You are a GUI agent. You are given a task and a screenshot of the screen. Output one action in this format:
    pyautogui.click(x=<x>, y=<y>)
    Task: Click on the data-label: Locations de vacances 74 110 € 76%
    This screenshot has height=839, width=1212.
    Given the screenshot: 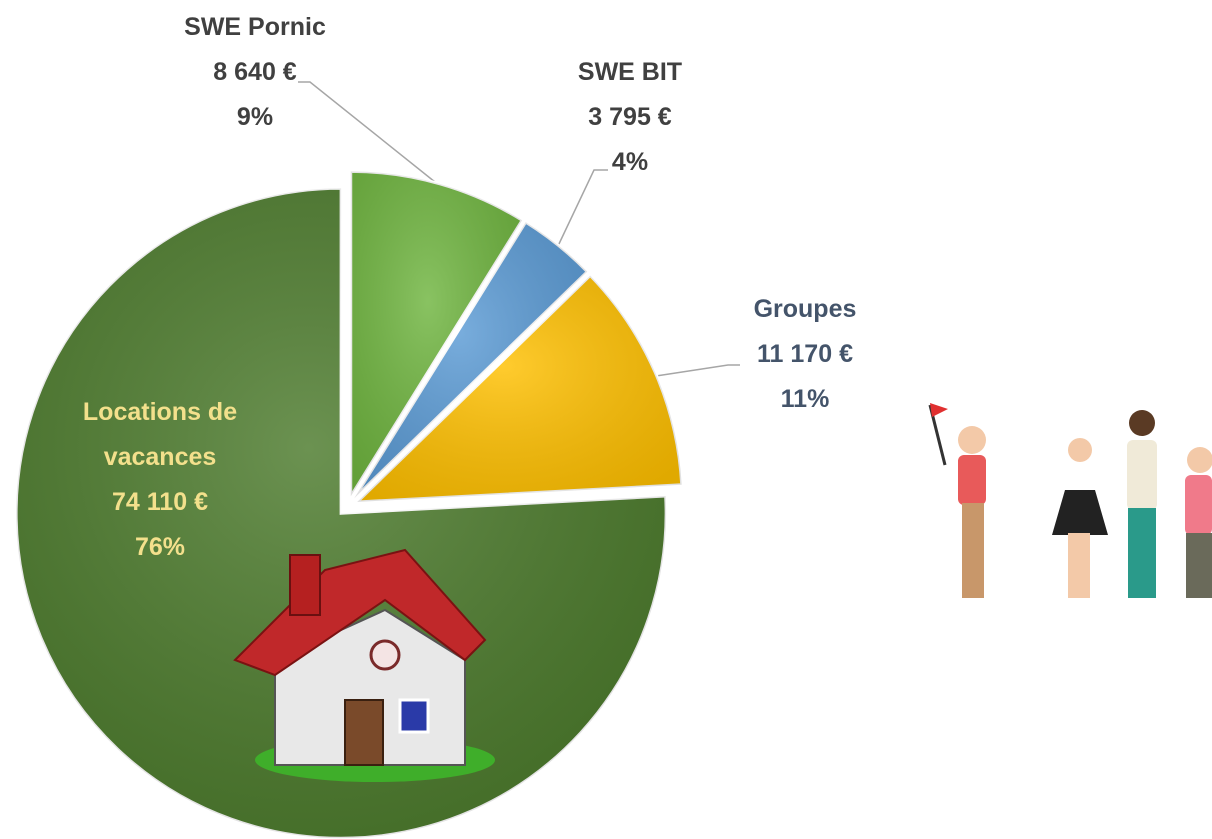 What is the action you would take?
    pyautogui.click(x=160, y=480)
    